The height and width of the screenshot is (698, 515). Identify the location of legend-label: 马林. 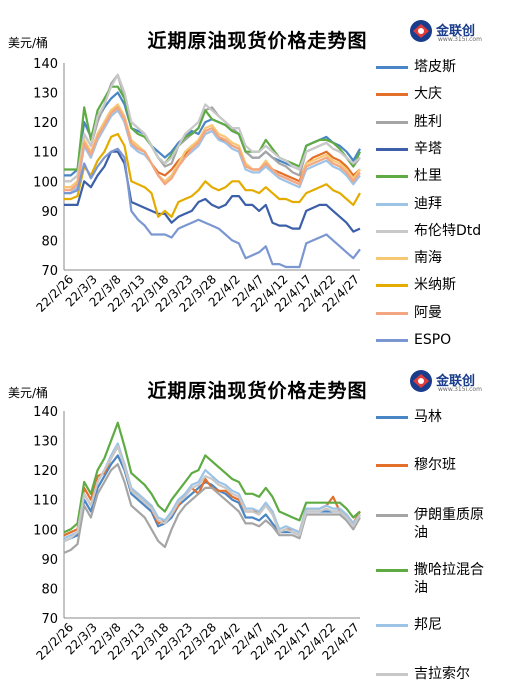
(428, 417).